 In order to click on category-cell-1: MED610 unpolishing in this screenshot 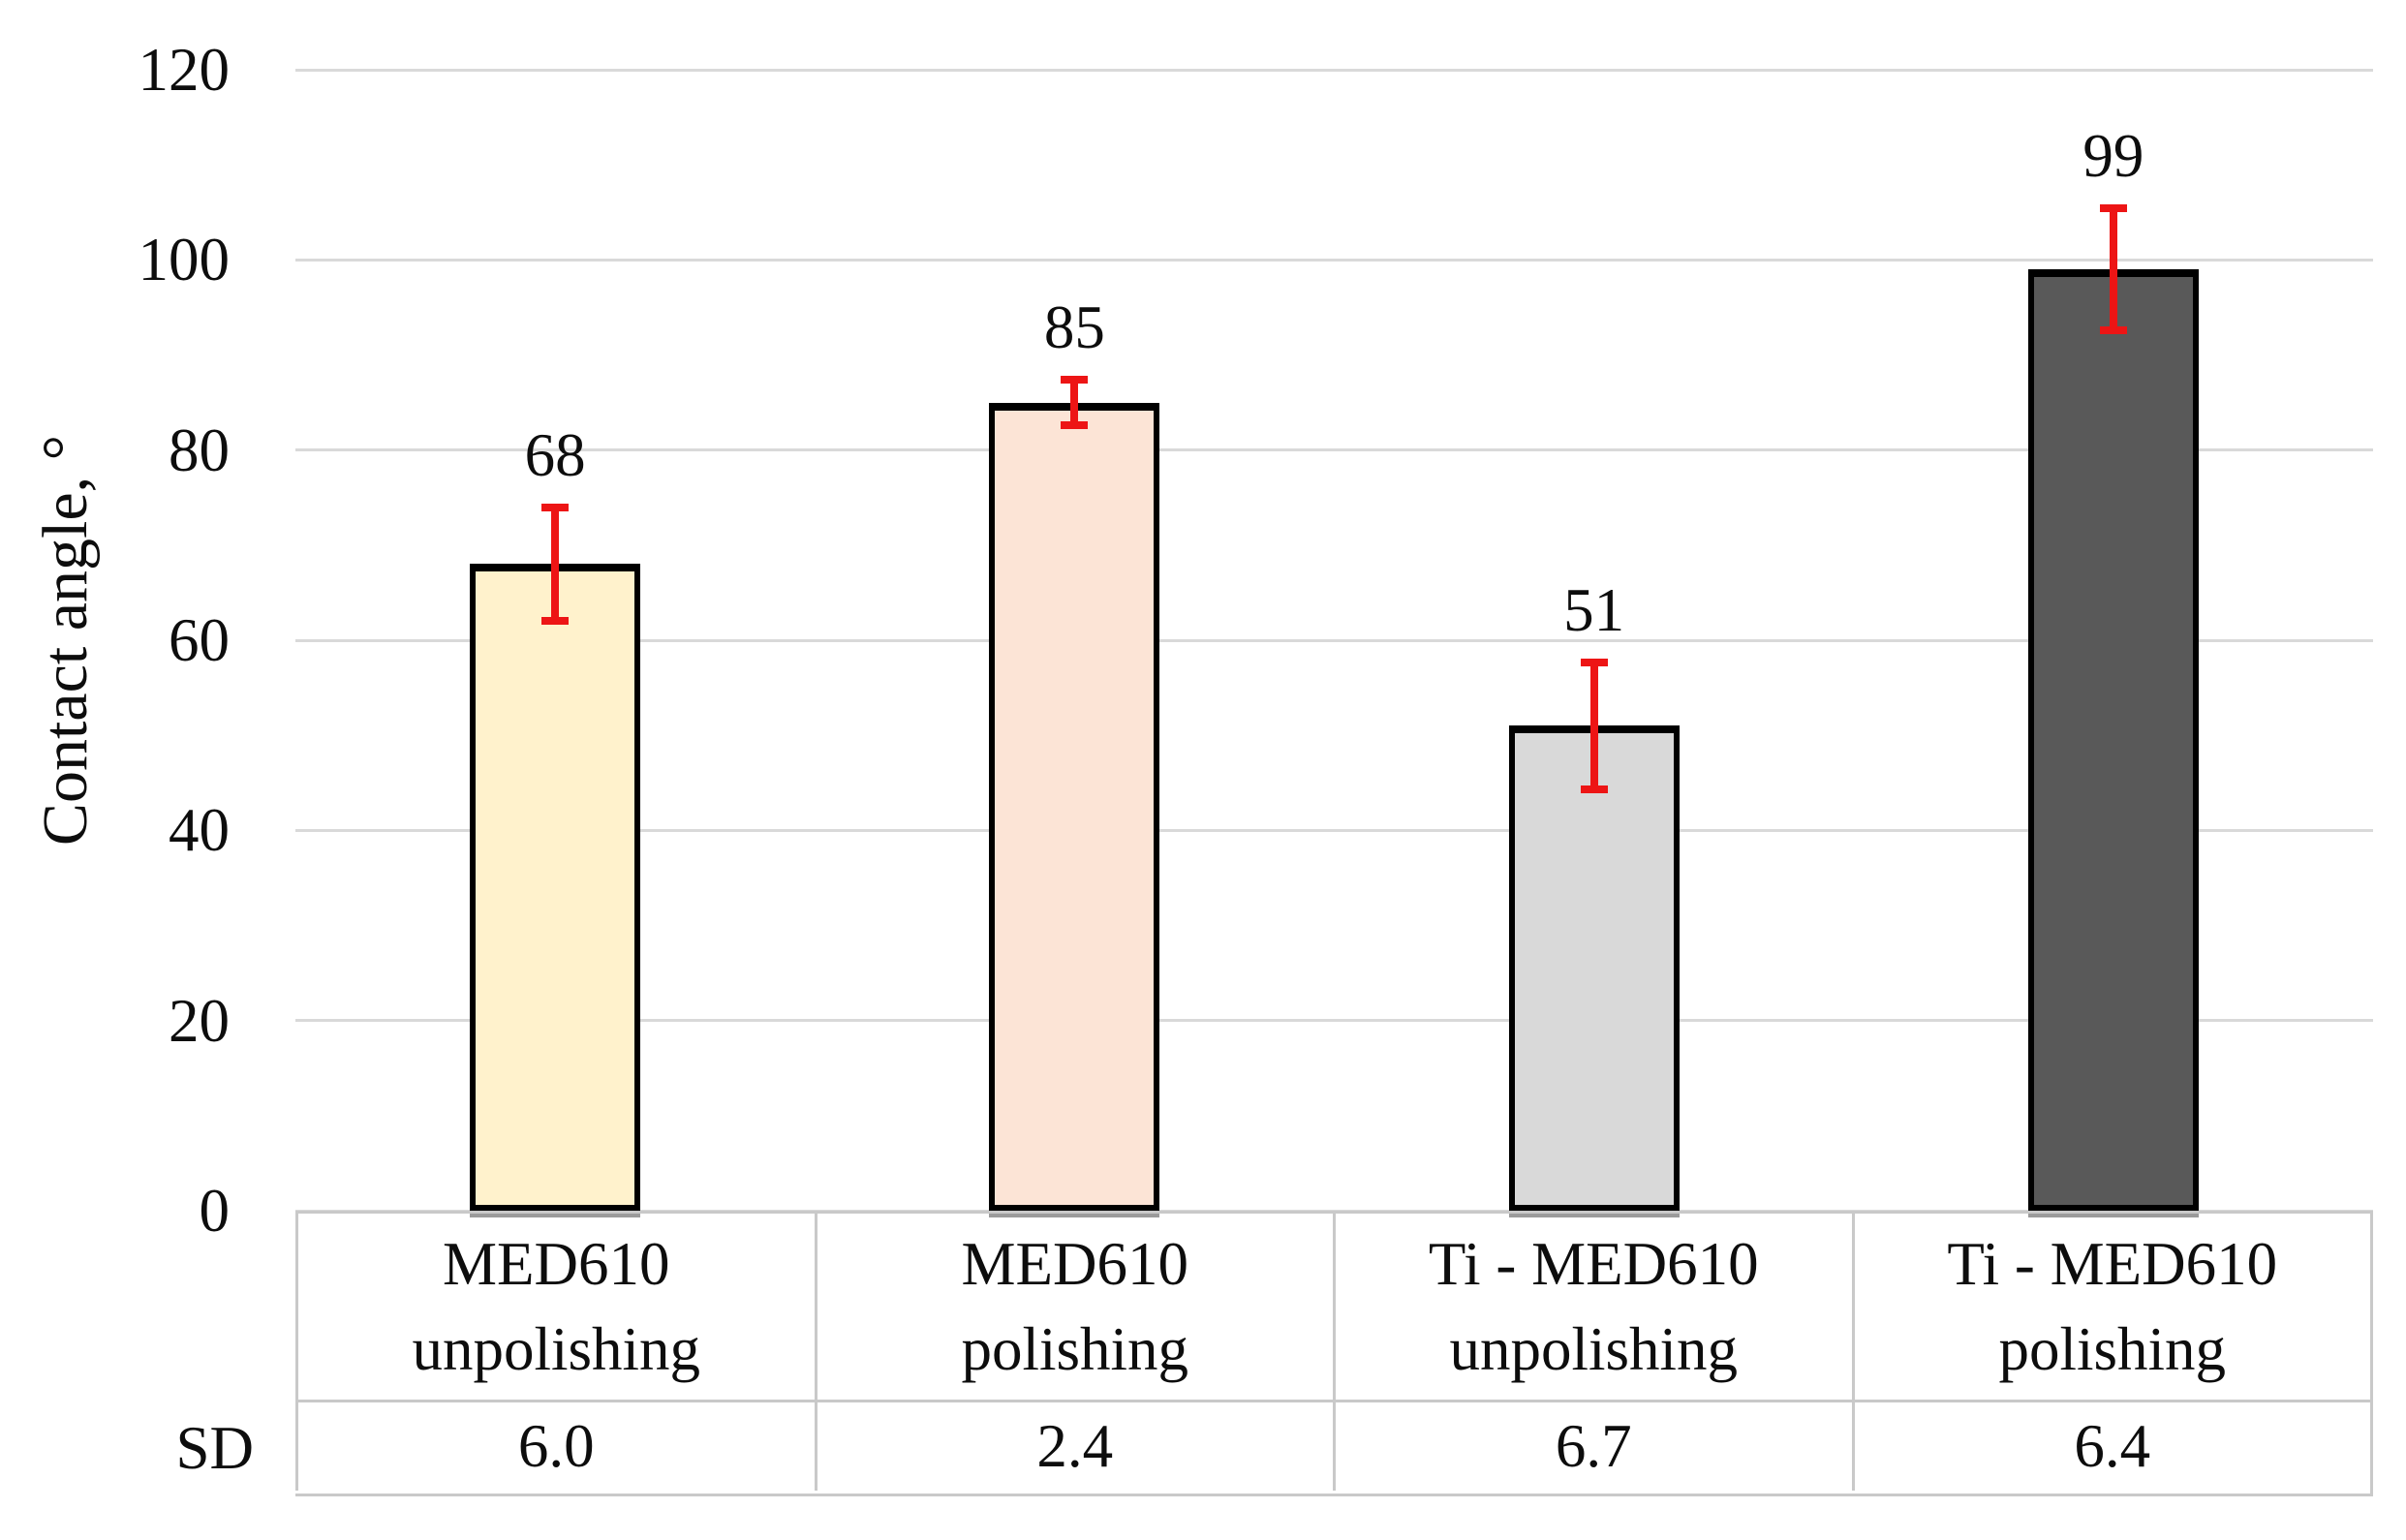, I will do `click(555, 1305)`.